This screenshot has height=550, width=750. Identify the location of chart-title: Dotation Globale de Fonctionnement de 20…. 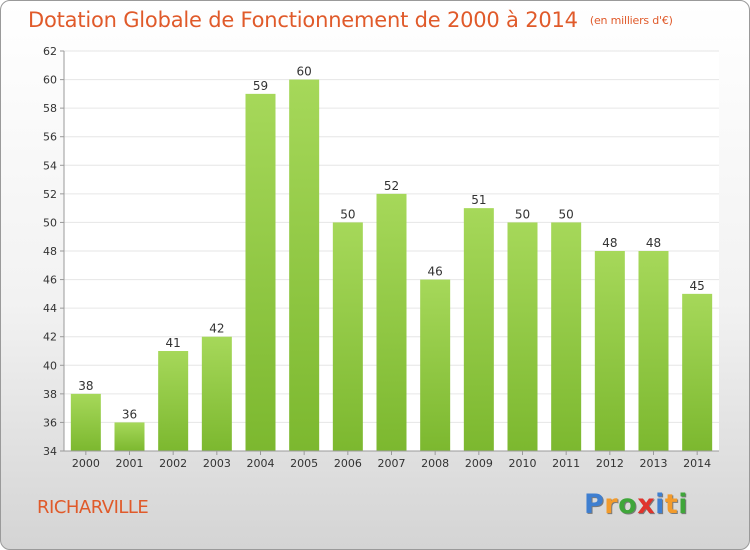
(350, 20).